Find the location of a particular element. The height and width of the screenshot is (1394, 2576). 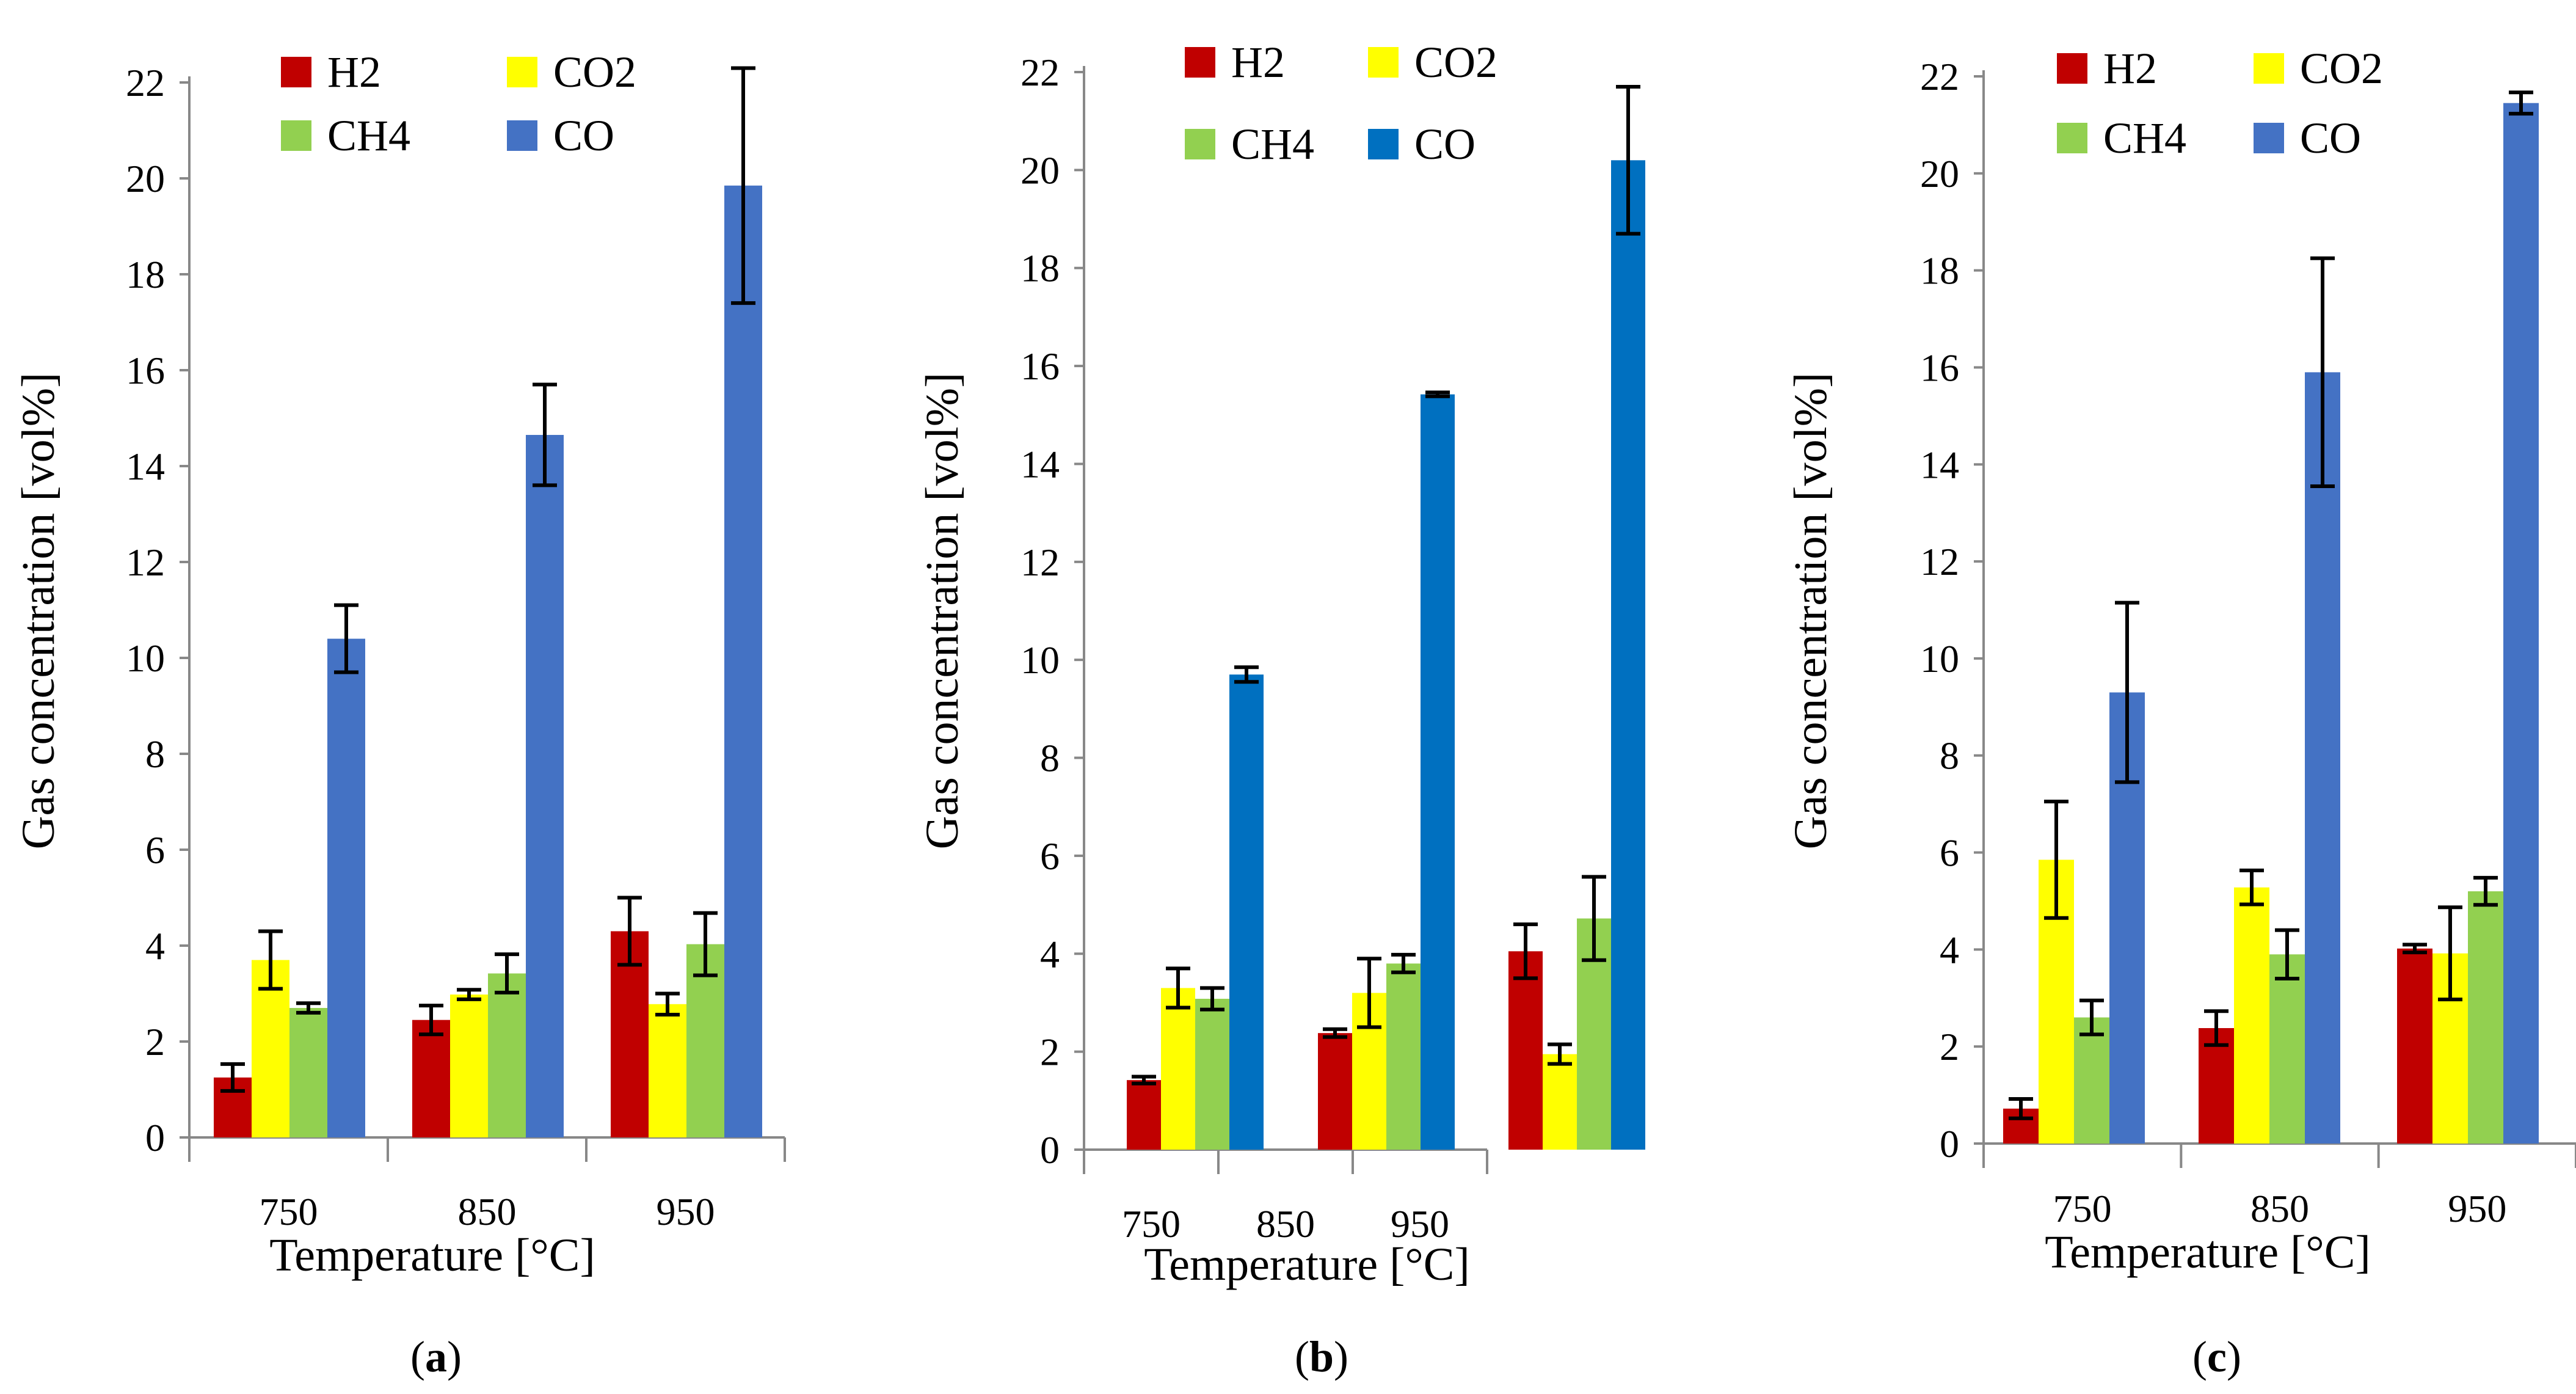

panel-label: (c) is located at coordinates (2216, 1356).